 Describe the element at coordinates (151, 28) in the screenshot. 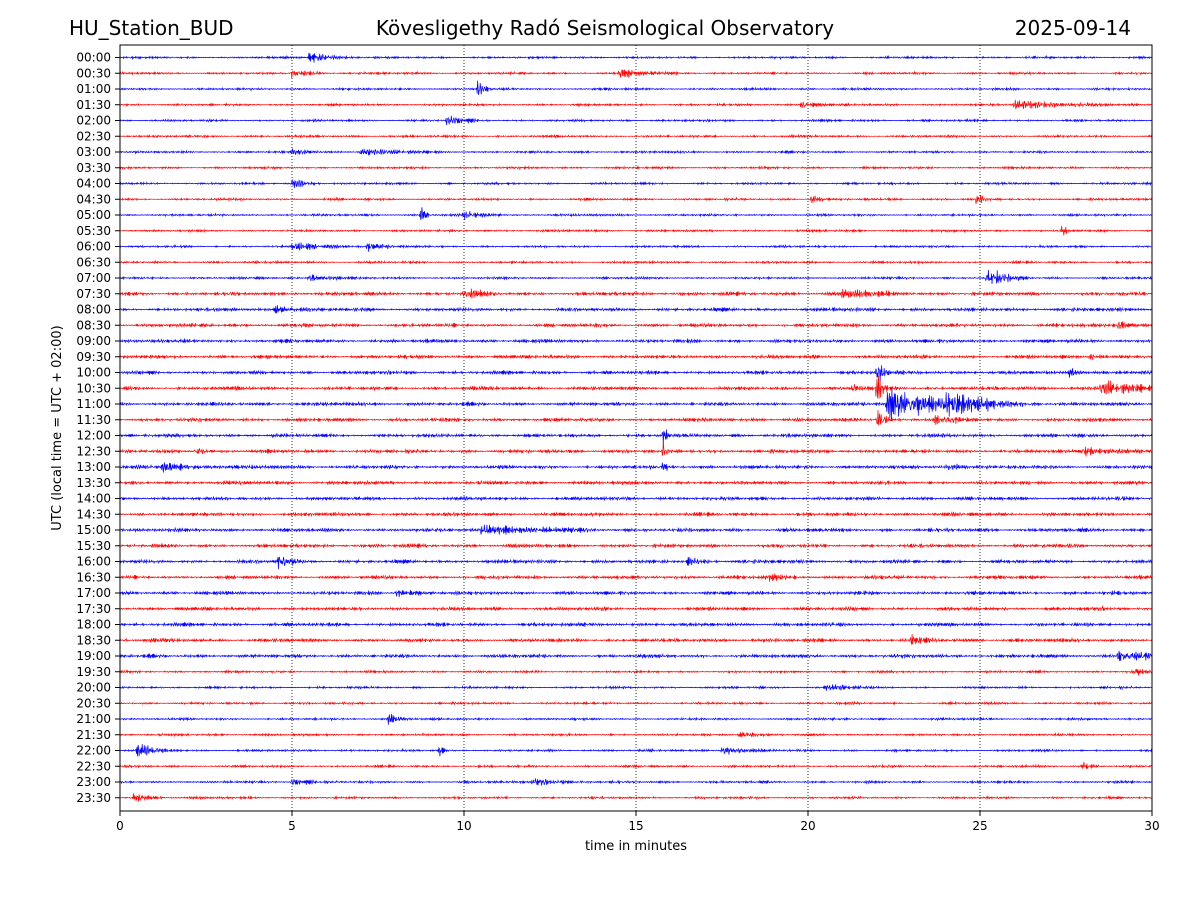

I see `station-label: HU_Station_BUD` at that location.